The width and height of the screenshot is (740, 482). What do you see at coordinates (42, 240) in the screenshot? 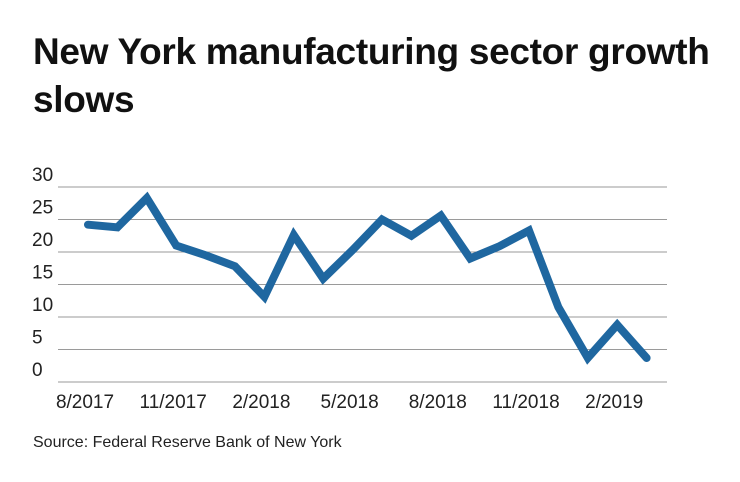
I see `y-tick-label: 20` at bounding box center [42, 240].